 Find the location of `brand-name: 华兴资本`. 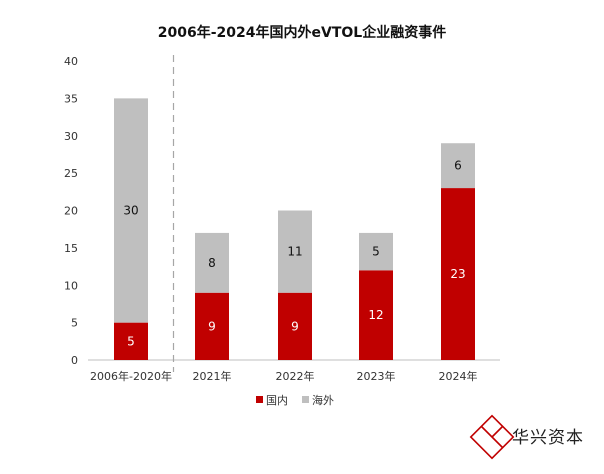

brand-name: 华兴资本 is located at coordinates (548, 438).